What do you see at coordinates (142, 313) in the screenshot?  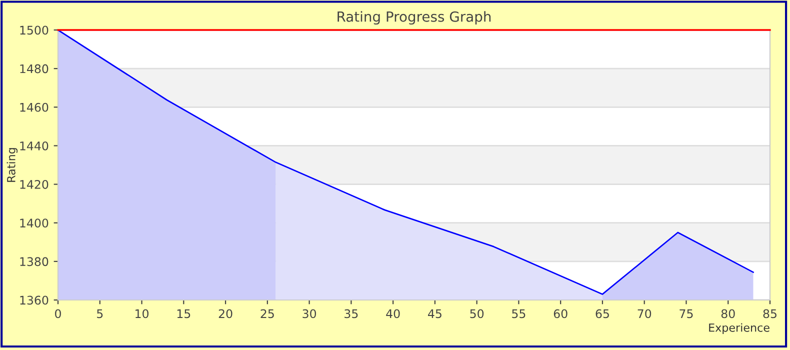 I see `x-tick-label: 10` at bounding box center [142, 313].